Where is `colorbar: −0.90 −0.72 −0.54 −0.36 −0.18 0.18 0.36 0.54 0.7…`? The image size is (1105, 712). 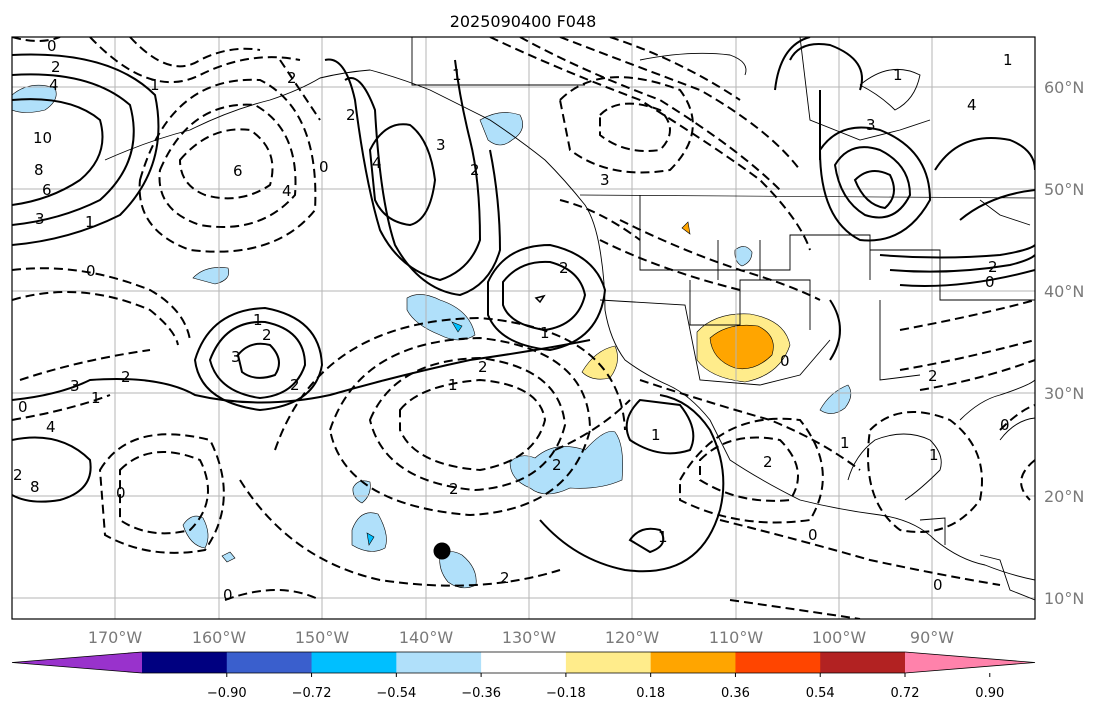
colorbar: −0.90 −0.72 −0.54 −0.36 −0.18 0.18 0.36 0.54 0.7… is located at coordinates (523, 676).